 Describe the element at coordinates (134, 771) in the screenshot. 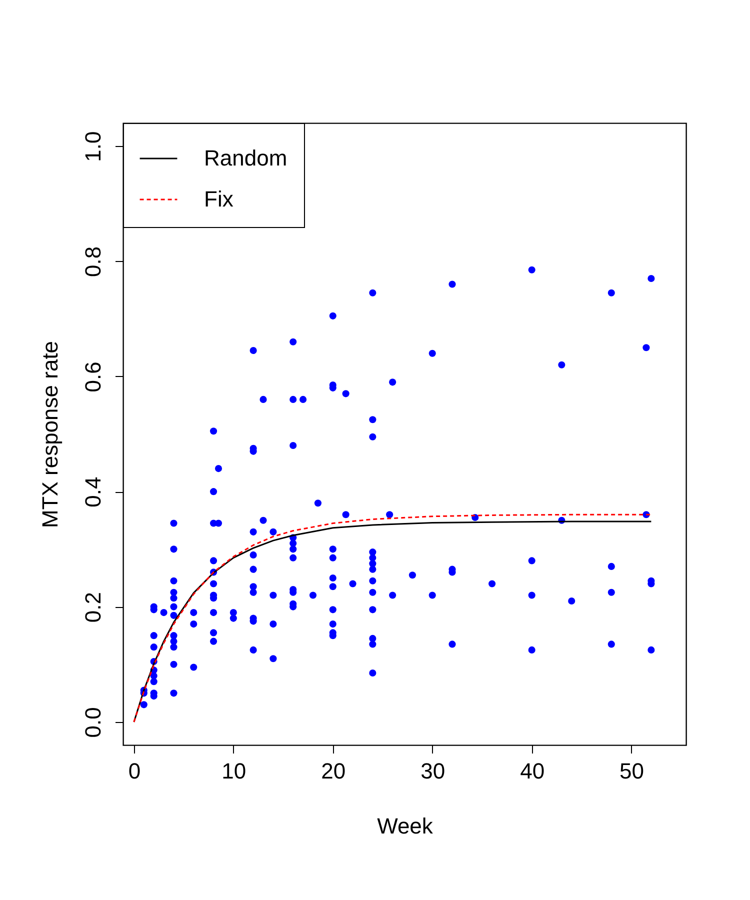

I see `x-tick-label: 0` at that location.